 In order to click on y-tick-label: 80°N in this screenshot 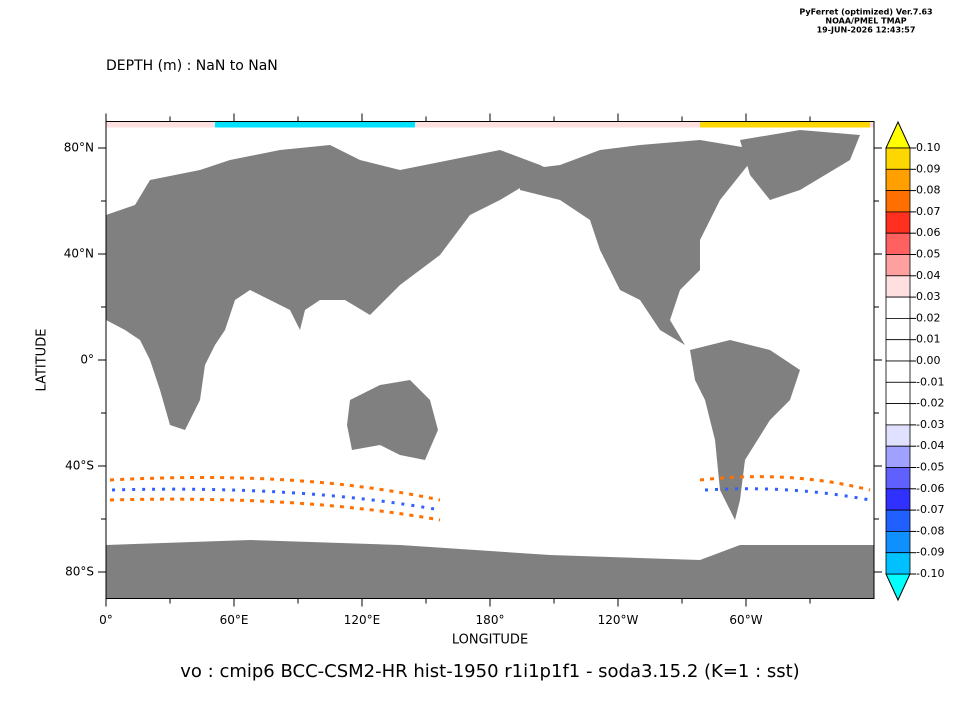, I will do `click(79, 148)`.